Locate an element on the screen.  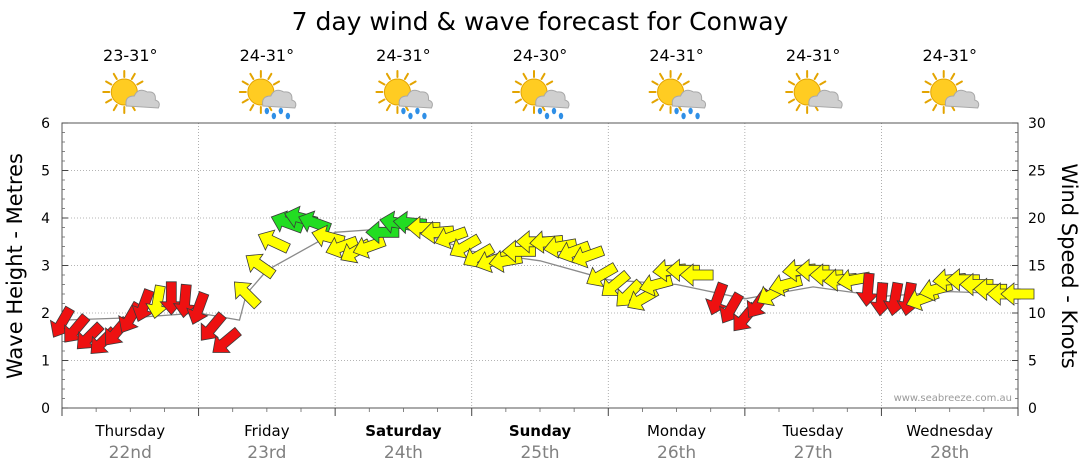
day-name: Tuesday is located at coordinates (813, 431).